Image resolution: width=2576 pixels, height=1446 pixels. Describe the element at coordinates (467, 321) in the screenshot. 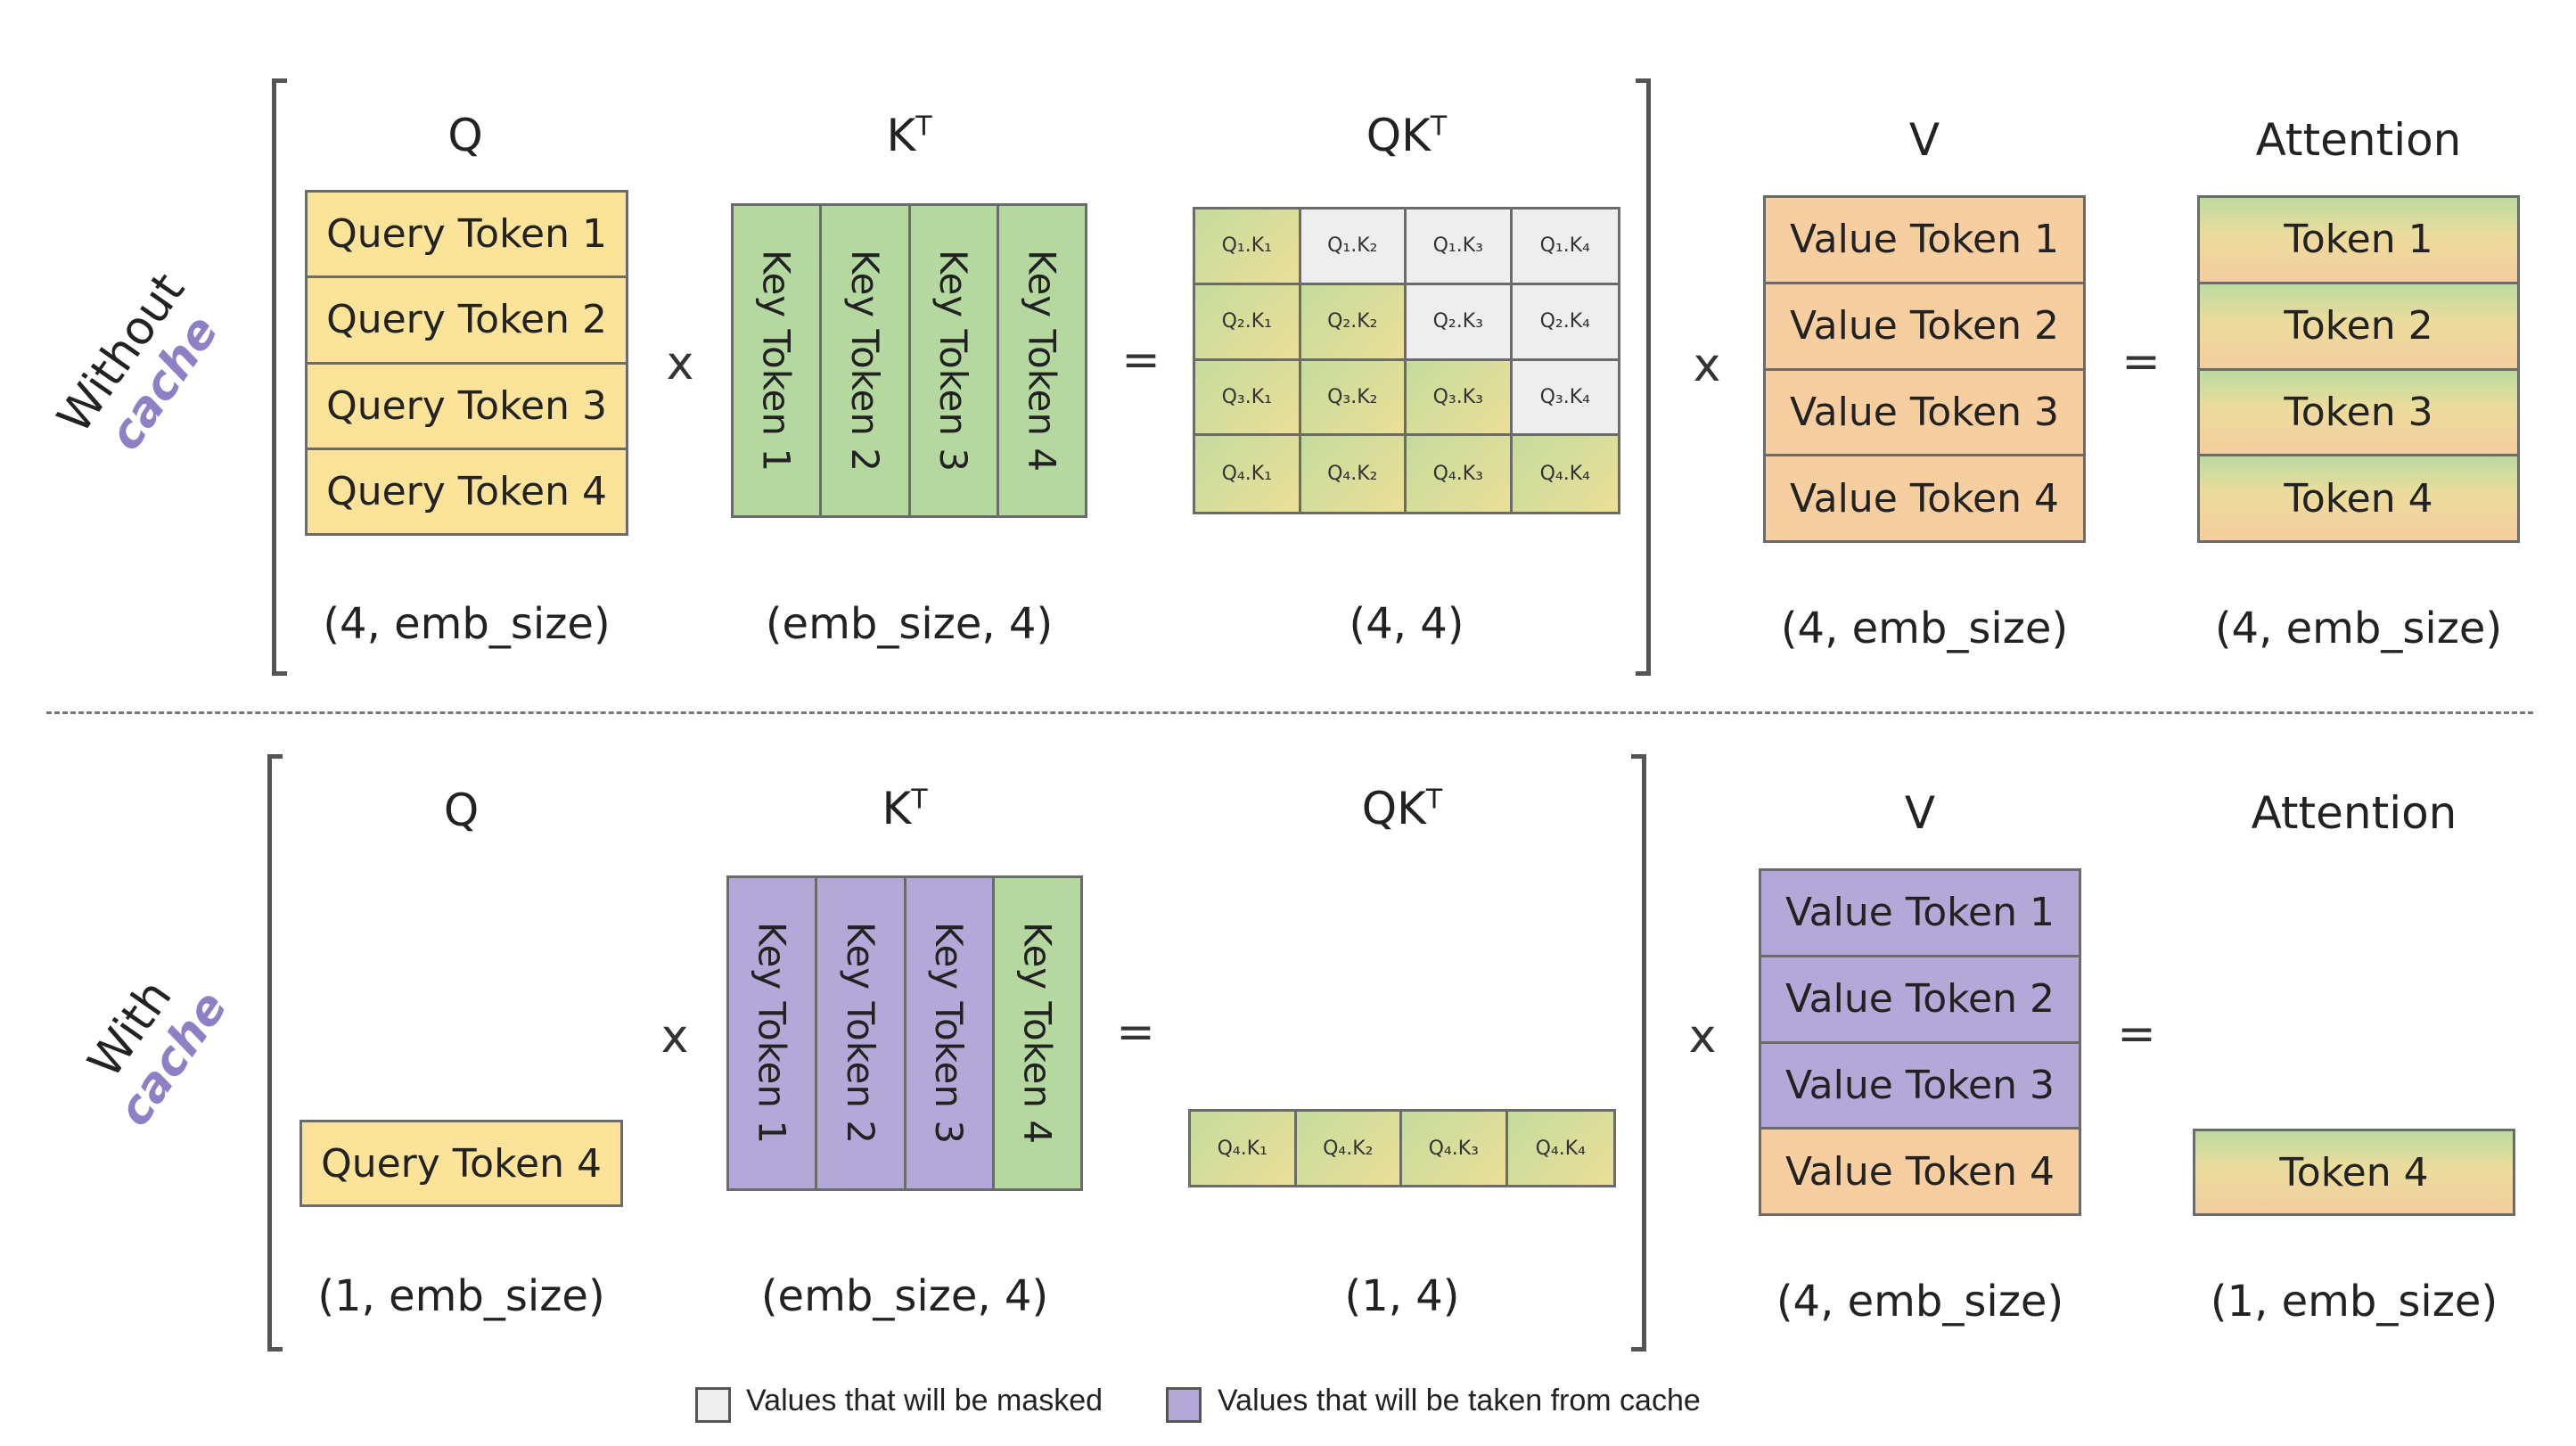

I see `query-token: Query Token 2` at that location.